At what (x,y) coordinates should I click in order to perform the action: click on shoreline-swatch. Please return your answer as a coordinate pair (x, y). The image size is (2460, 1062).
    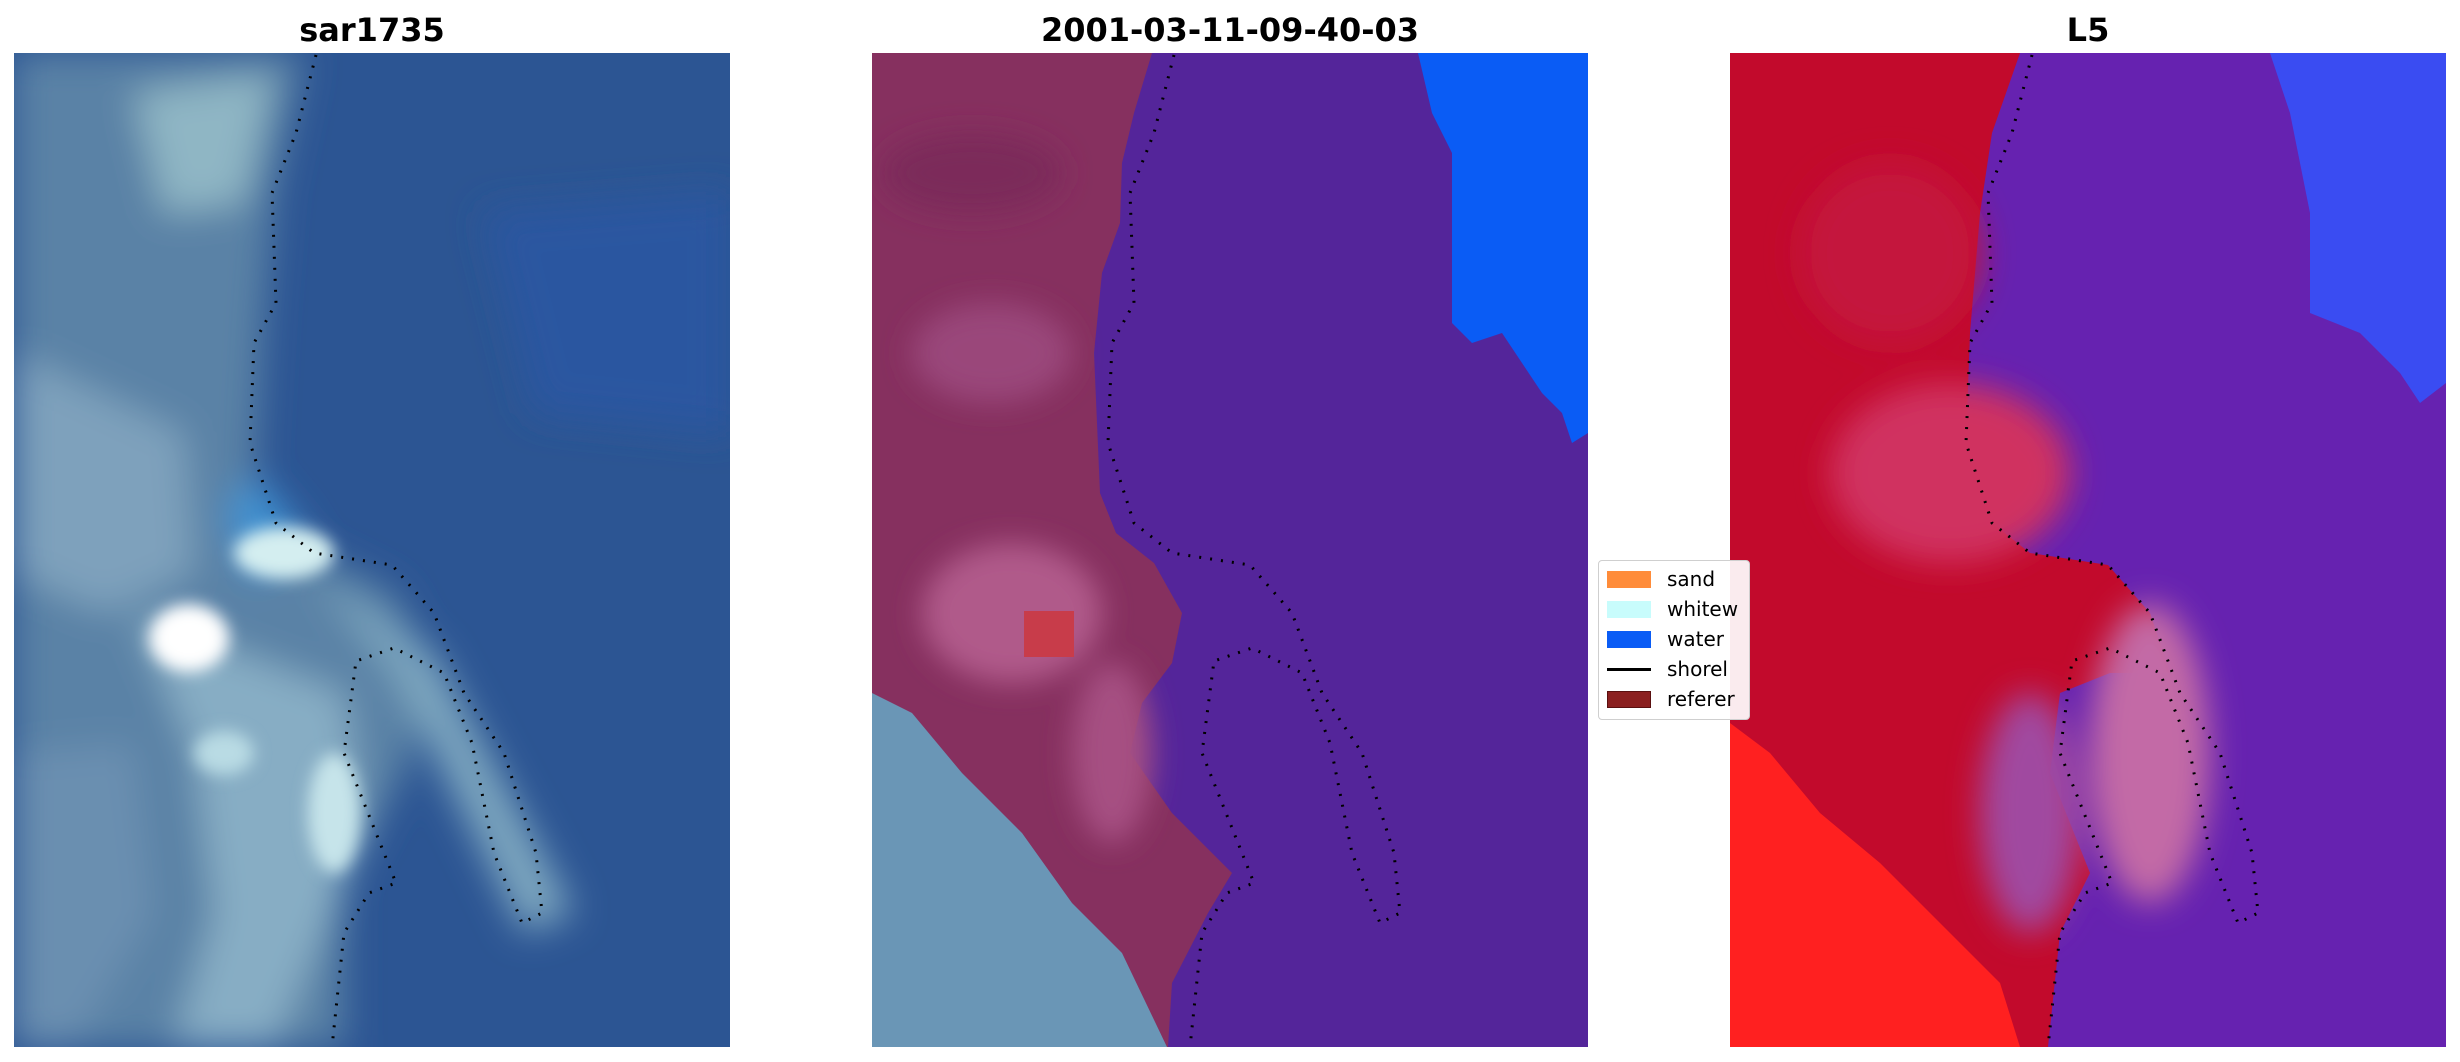
    Looking at the image, I should click on (1629, 669).